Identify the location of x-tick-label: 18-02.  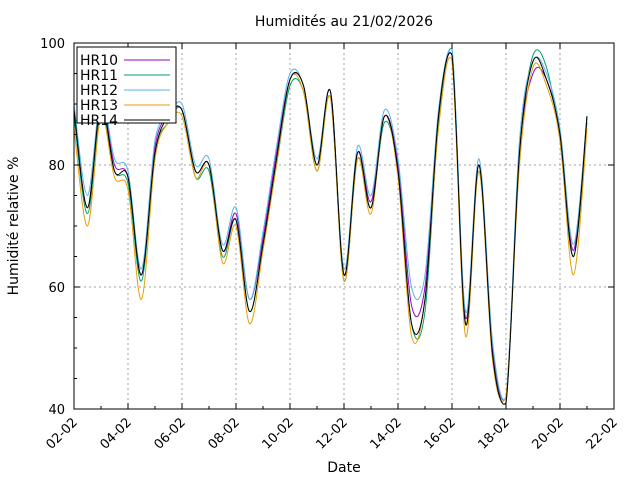
(494, 433).